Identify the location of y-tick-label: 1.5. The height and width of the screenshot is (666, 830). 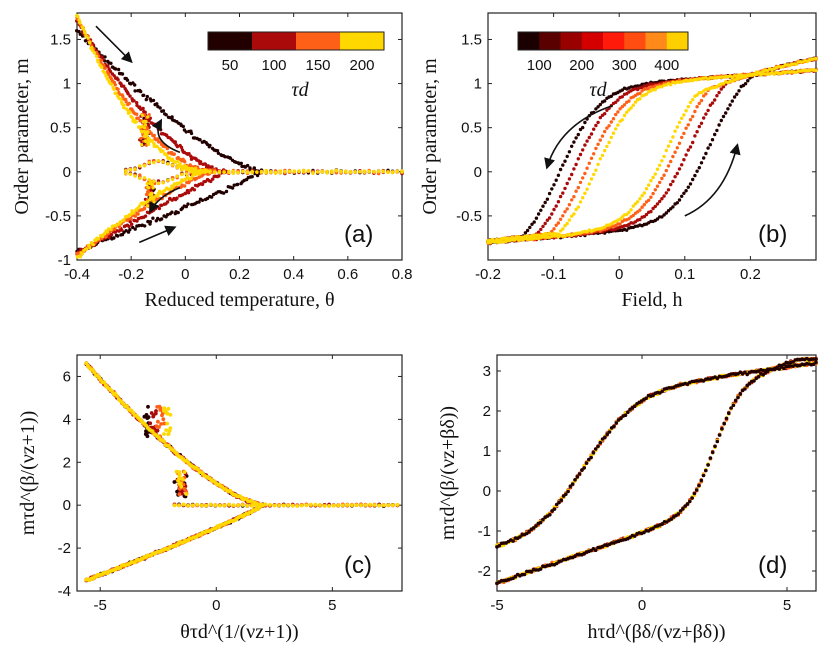
(60, 39).